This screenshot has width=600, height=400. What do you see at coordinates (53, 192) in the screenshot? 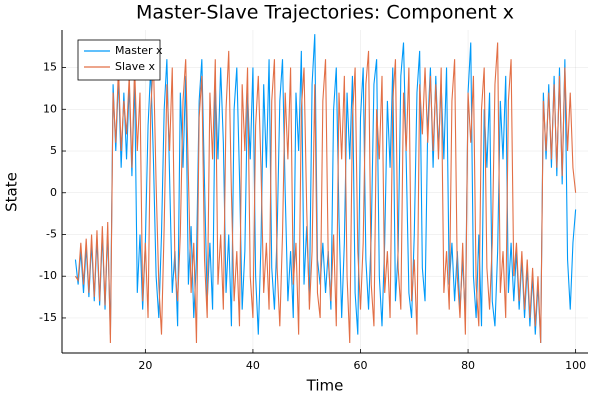
I see `y-tick-label: 0` at bounding box center [53, 192].